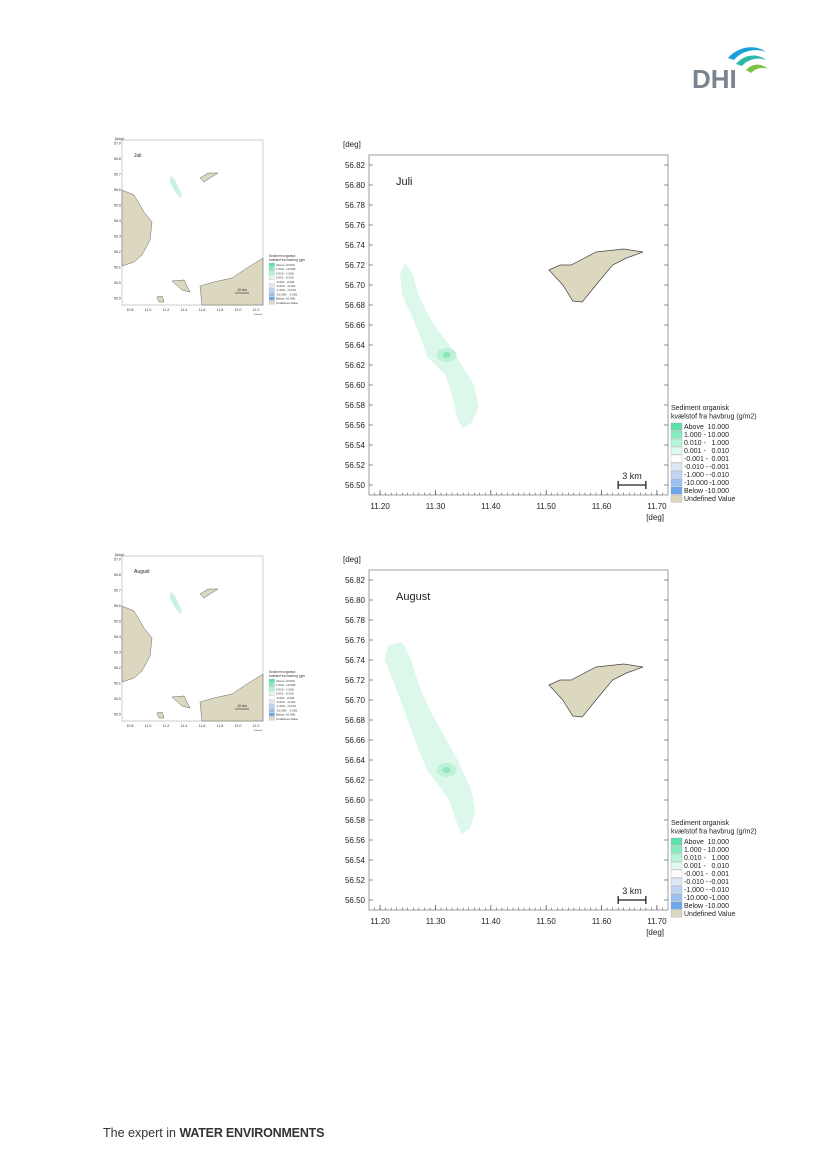 This screenshot has height=1169, width=827. I want to click on y-tick-label: 56.58, so click(355, 405).